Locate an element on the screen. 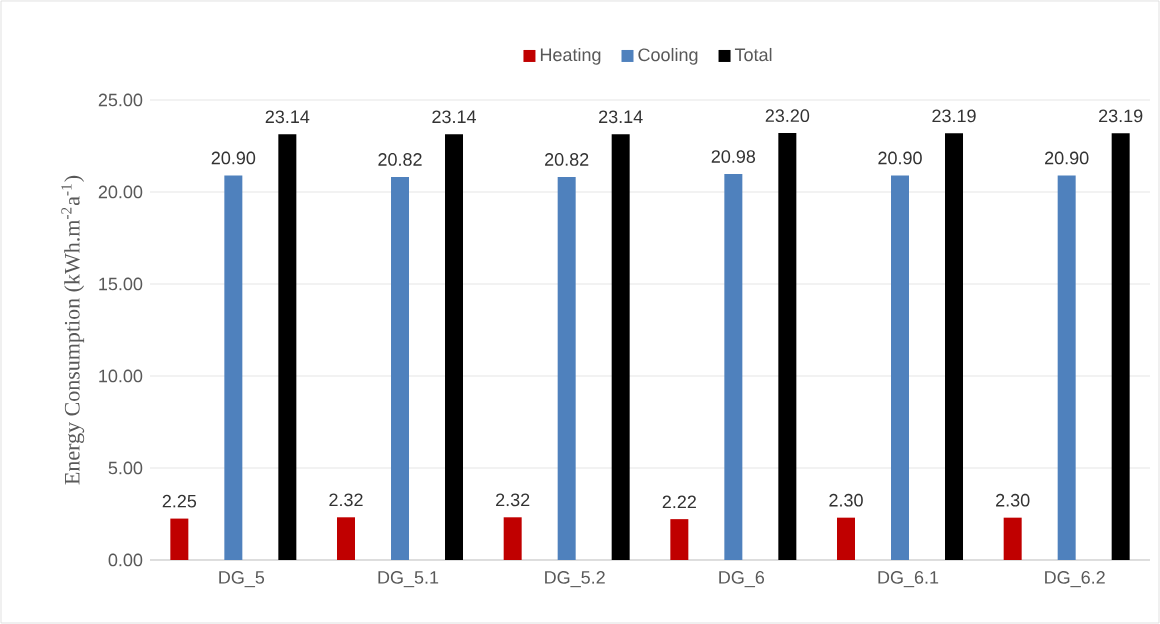 The height and width of the screenshot is (624, 1160). y-tick-label: 25.00 is located at coordinates (120, 100).